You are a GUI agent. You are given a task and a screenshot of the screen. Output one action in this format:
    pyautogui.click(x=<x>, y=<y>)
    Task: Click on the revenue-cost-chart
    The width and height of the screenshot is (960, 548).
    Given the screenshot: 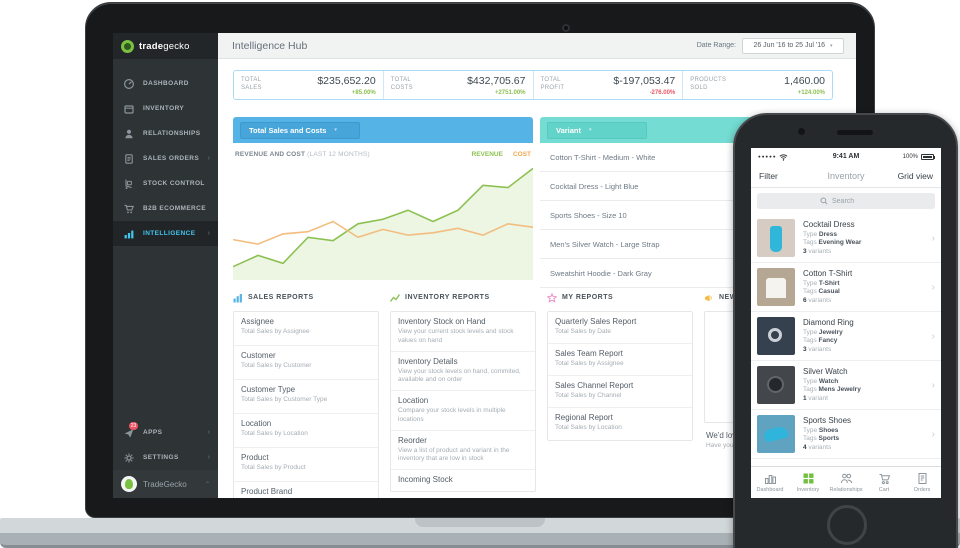 What is the action you would take?
    pyautogui.click(x=383, y=223)
    